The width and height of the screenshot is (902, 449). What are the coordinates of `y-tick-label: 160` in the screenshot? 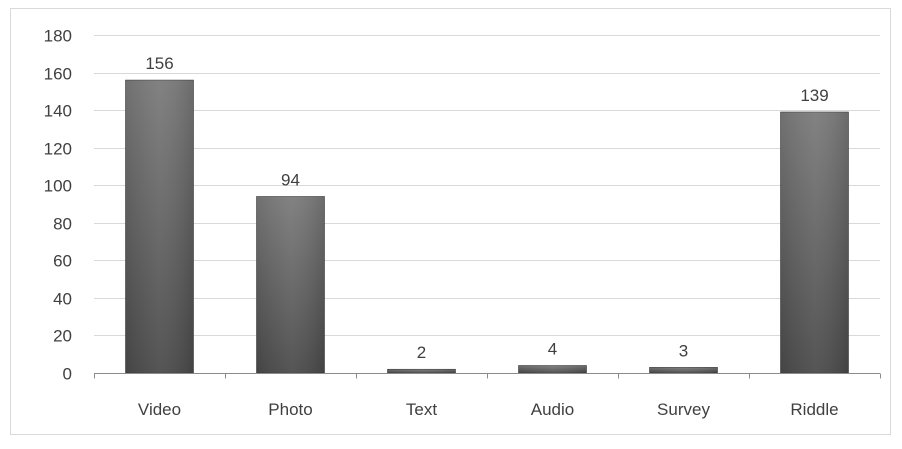 It's located at (58, 74).